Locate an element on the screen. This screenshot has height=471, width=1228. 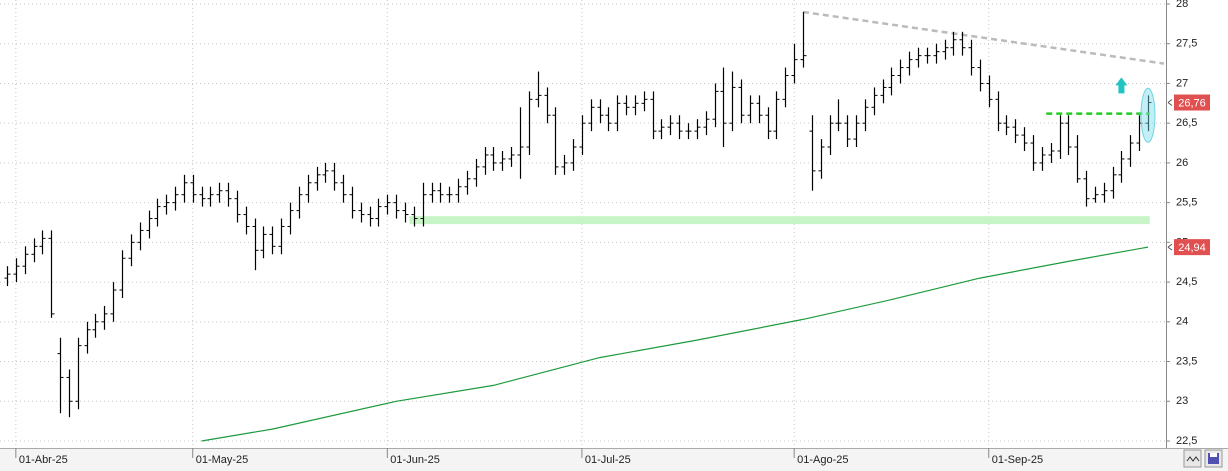
breakout-arrow is located at coordinates (1121, 85).